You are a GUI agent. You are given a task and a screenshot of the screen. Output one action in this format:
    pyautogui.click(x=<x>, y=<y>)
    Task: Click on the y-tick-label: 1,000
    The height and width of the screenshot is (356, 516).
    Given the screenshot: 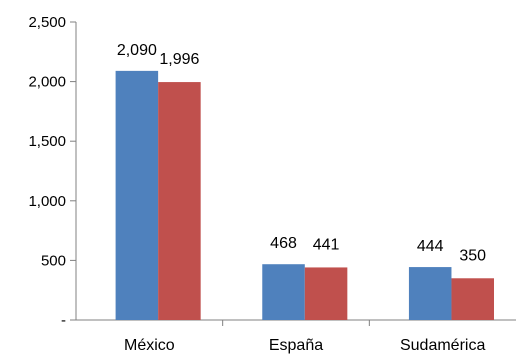 What is the action you would take?
    pyautogui.click(x=47, y=201)
    